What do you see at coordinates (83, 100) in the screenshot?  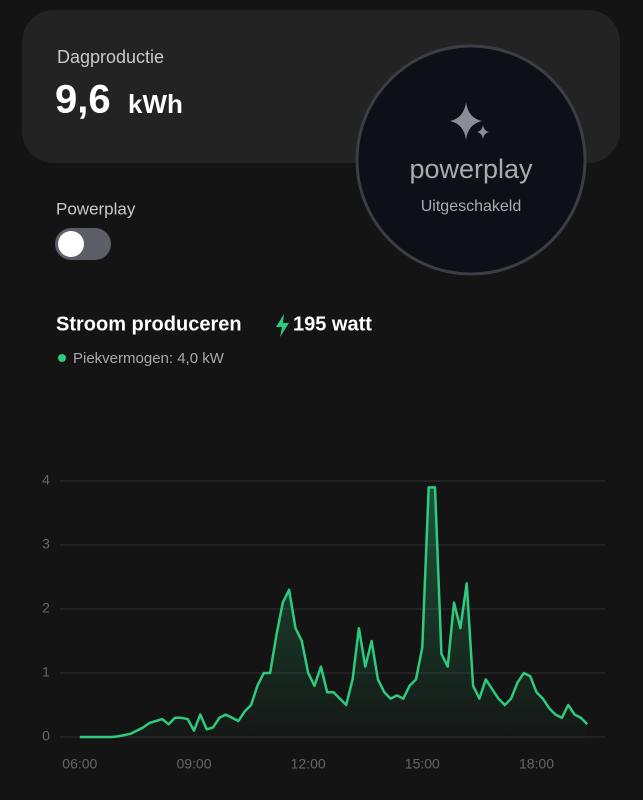 I see `day-value: 9,6` at bounding box center [83, 100].